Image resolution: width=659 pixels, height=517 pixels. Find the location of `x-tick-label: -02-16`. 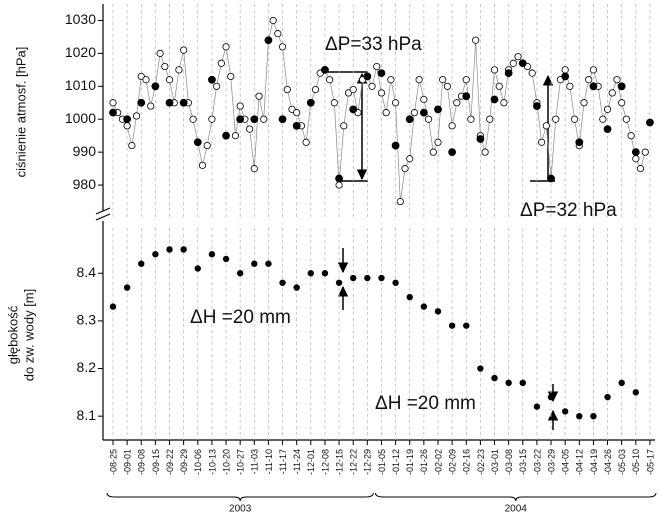

x-tick-label: -02-16 is located at coordinates (467, 462).